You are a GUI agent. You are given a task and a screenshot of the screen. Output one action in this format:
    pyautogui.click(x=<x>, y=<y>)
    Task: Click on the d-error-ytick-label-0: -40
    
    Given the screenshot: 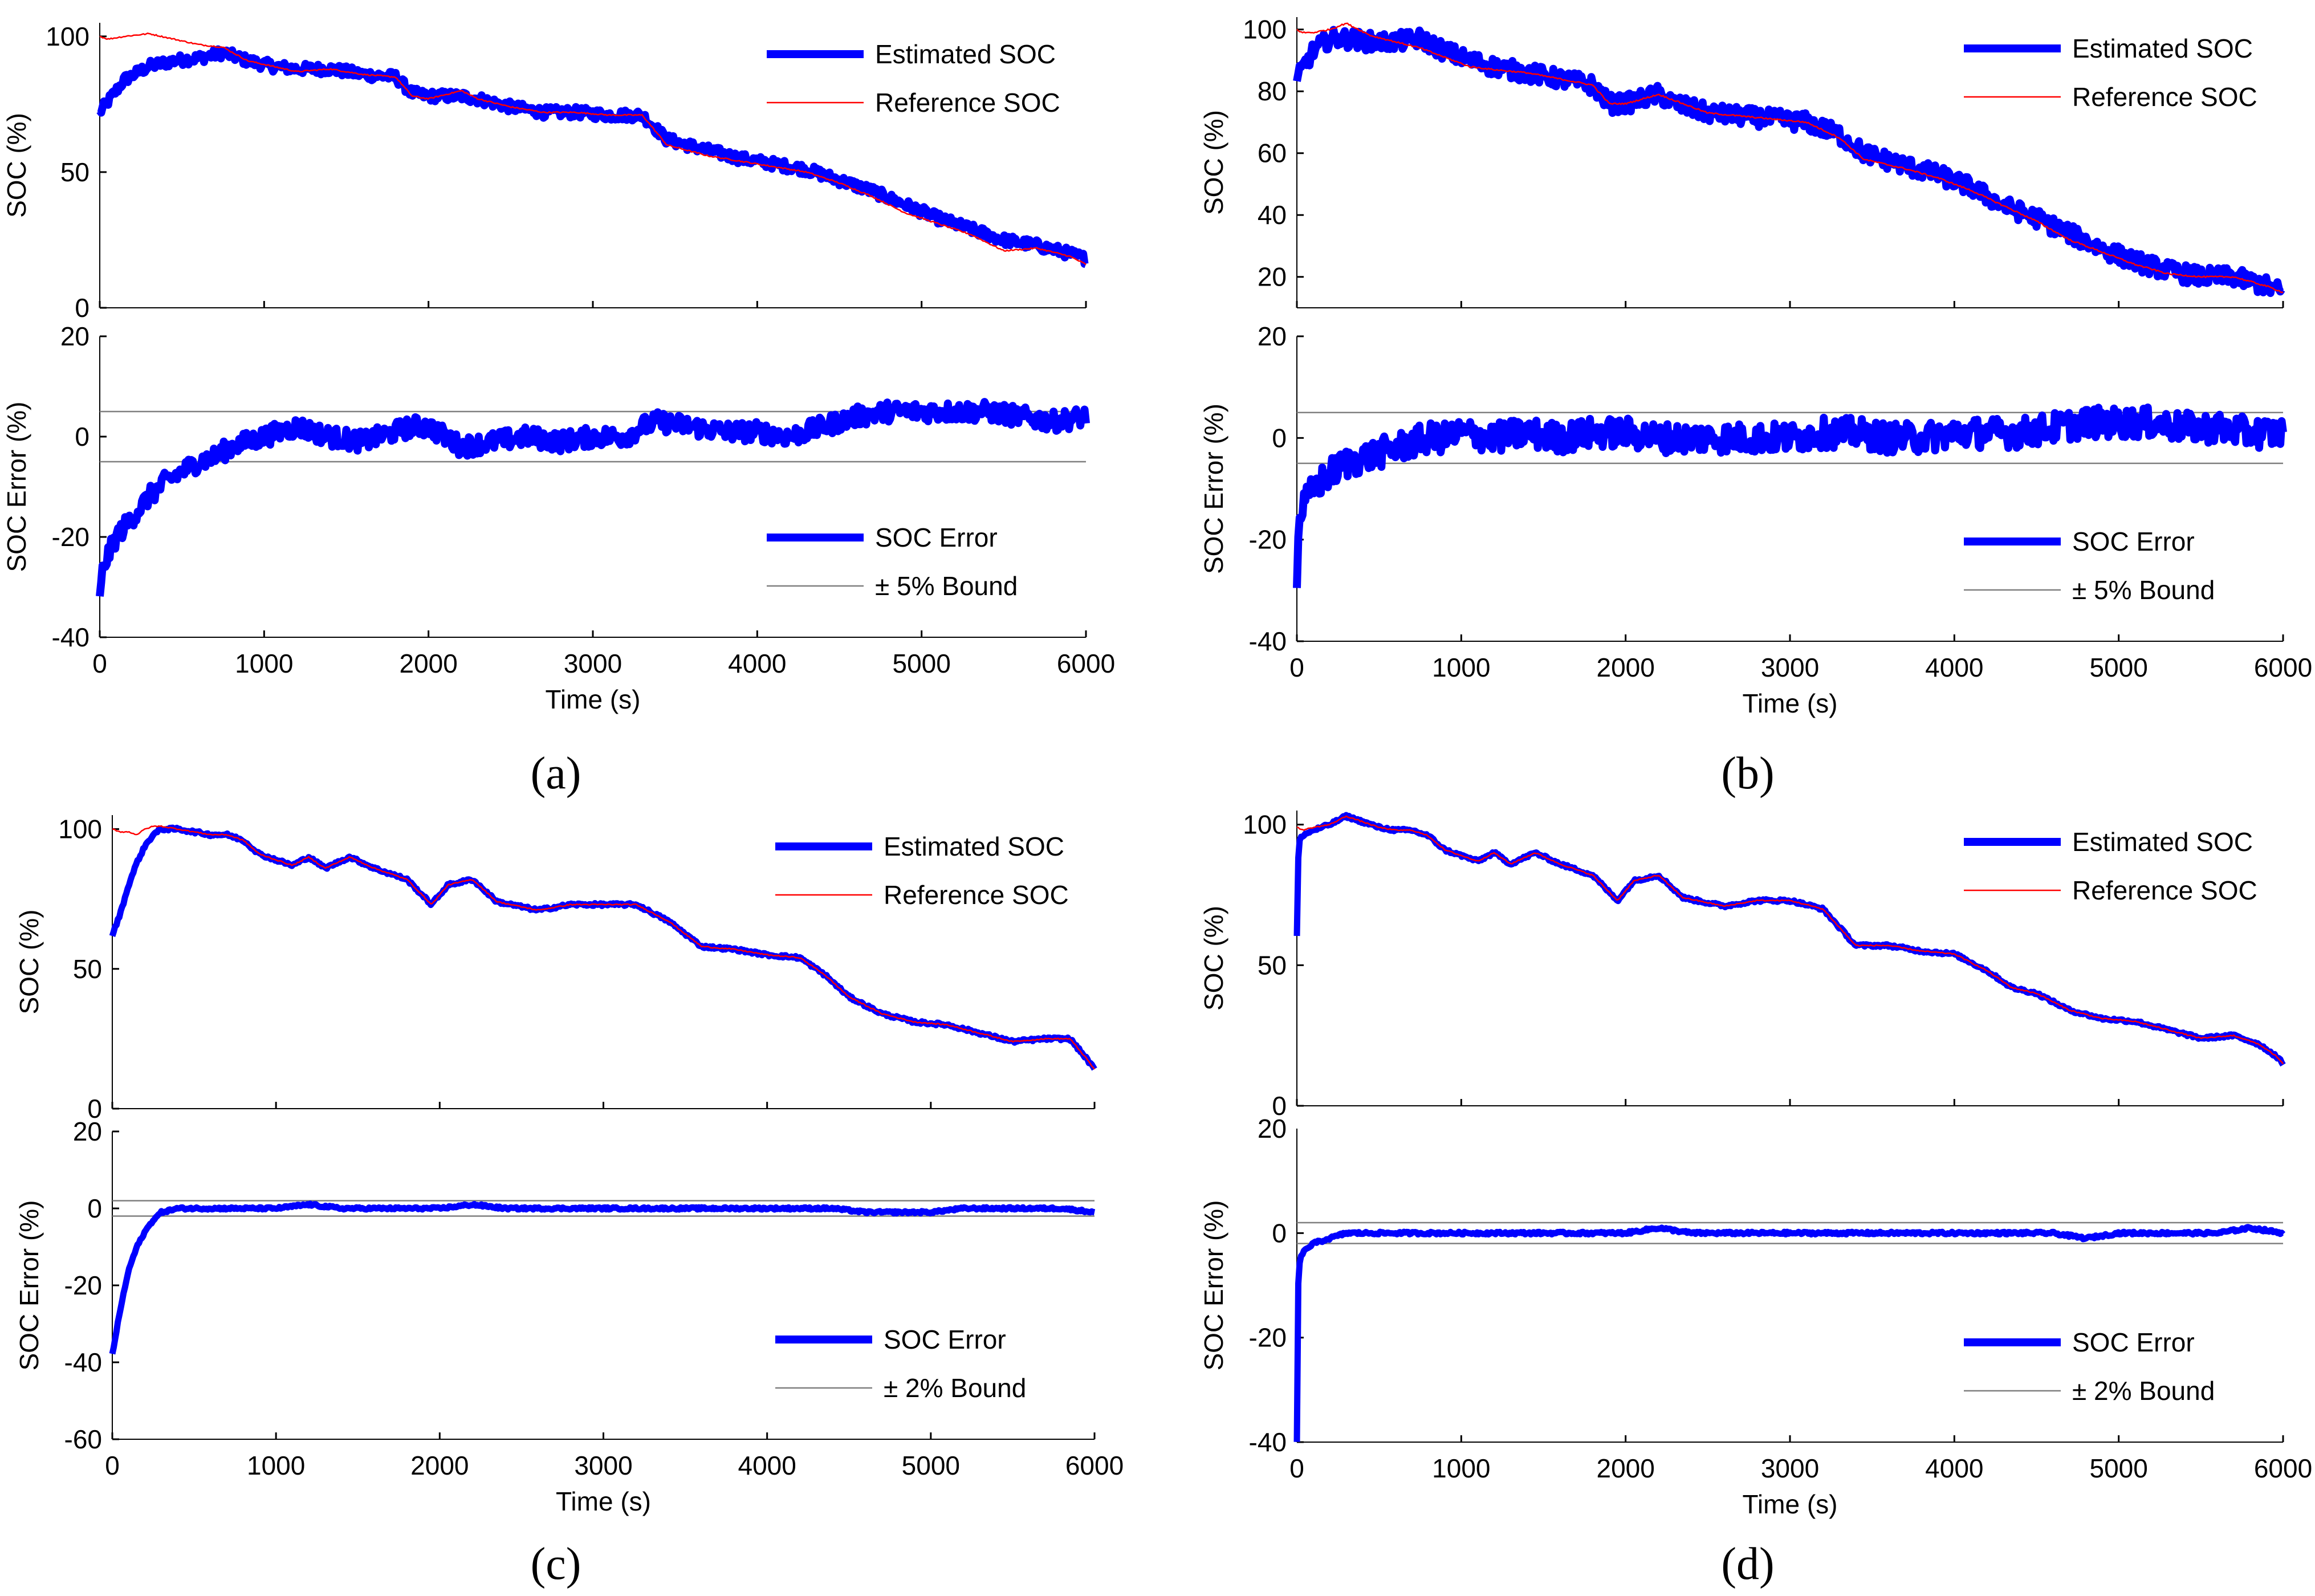 What is the action you would take?
    pyautogui.click(x=1268, y=1442)
    